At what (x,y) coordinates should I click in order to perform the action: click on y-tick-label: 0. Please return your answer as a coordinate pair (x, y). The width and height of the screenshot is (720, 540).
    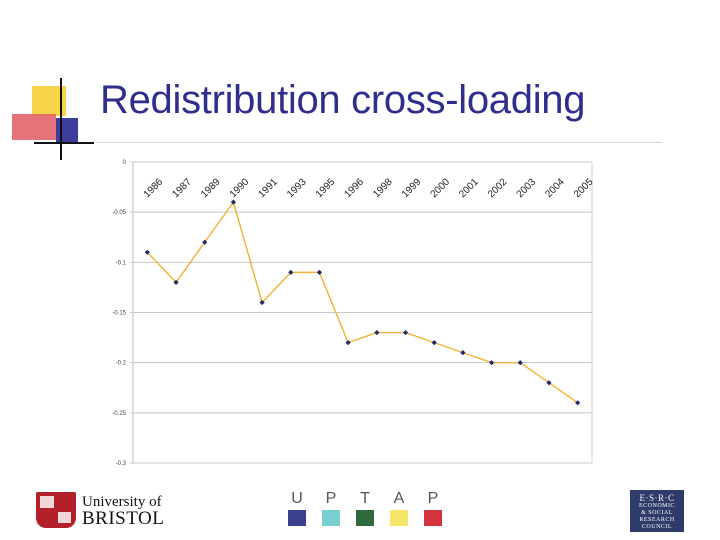
    Looking at the image, I should click on (125, 163).